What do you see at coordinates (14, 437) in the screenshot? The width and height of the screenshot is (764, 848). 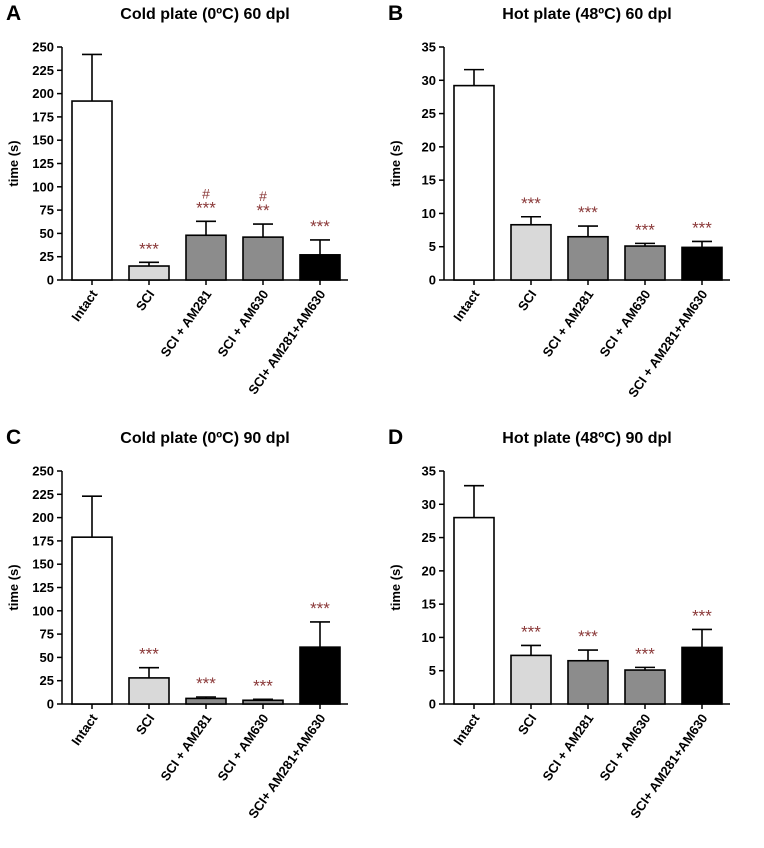 I see `panel-letter: C` at bounding box center [14, 437].